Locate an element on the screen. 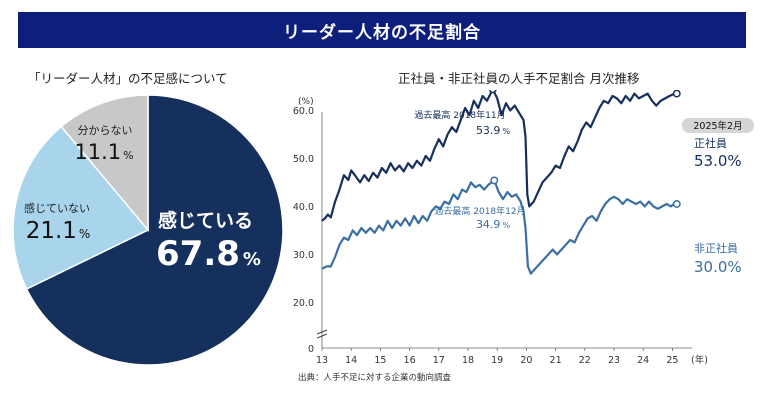  series-name-regular: 正社員 is located at coordinates (710, 143).